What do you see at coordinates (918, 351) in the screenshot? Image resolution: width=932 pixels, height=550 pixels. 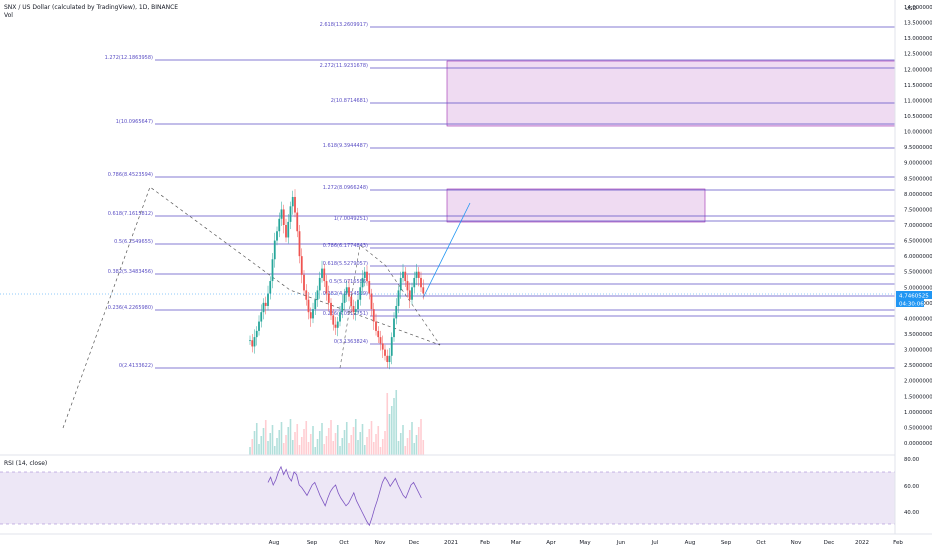 I see `price-tick: 3.0000000` at bounding box center [918, 351].